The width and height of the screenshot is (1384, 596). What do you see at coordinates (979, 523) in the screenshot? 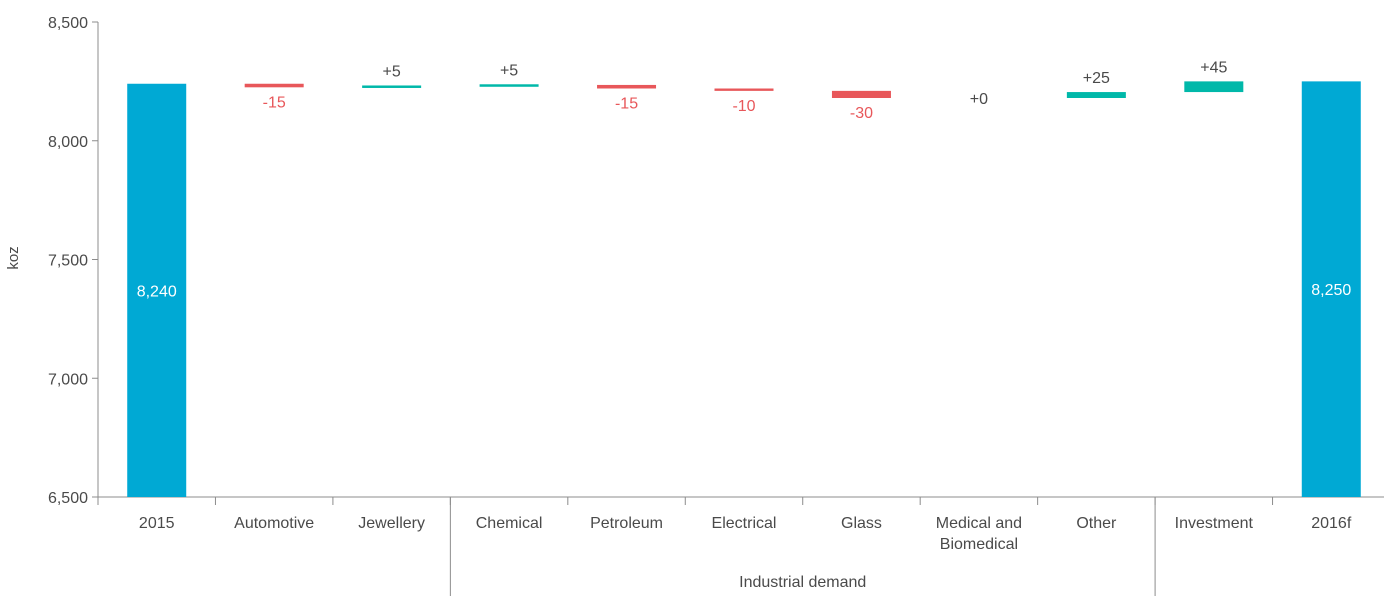
I see `x-category-label: Medical and` at bounding box center [979, 523].